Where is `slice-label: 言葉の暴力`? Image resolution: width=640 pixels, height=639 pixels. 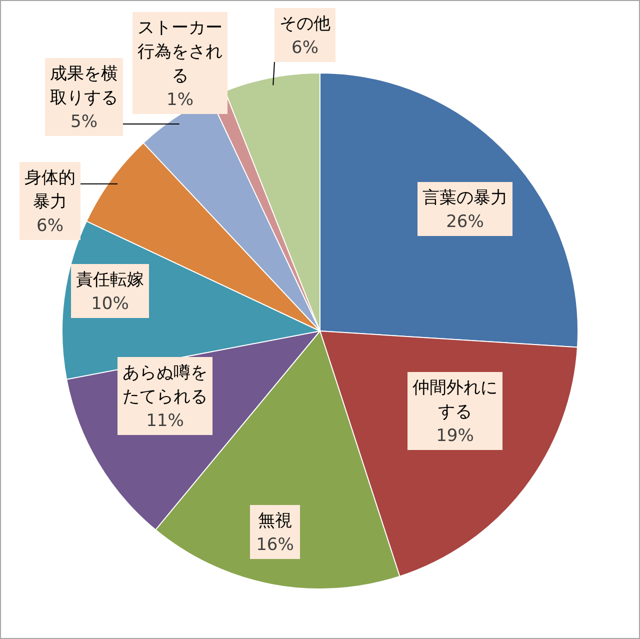 slice-label: 言葉の暴力 is located at coordinates (465, 198).